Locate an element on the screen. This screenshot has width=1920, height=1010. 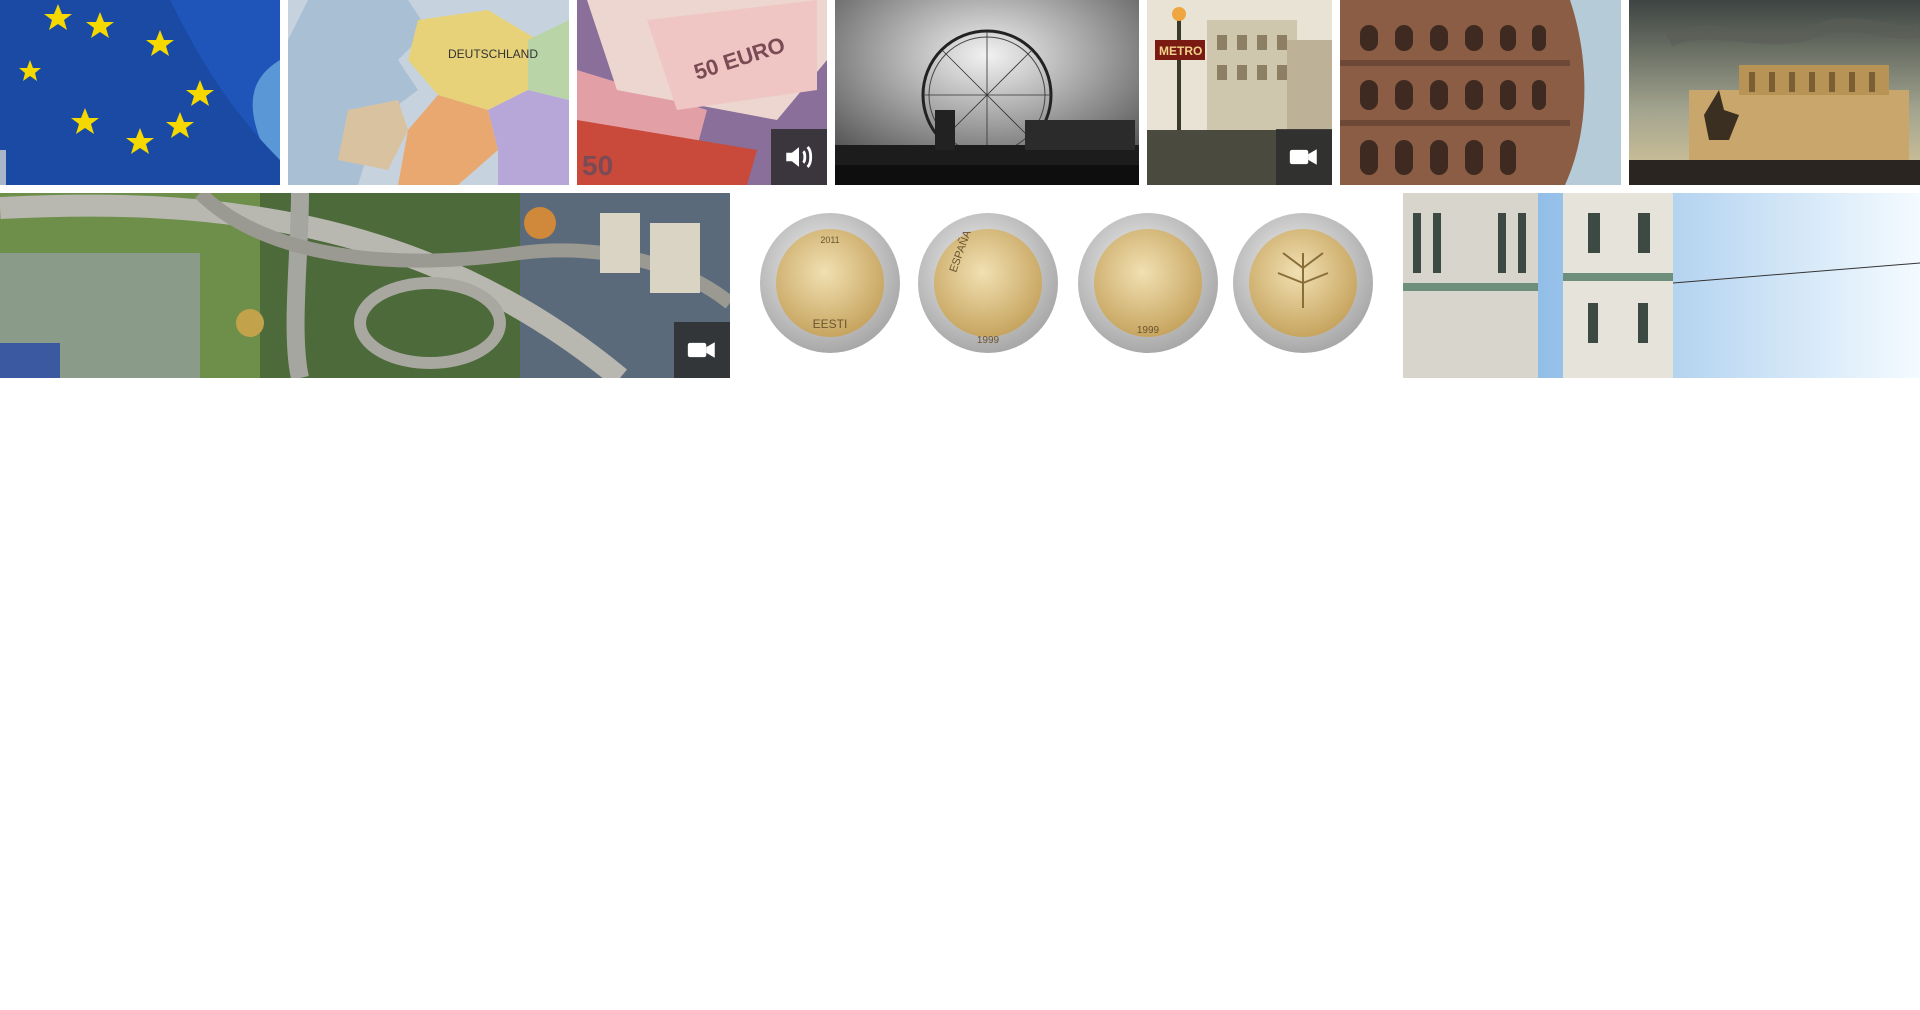
tile-paris-metro: METRO is located at coordinates (1239, 92).